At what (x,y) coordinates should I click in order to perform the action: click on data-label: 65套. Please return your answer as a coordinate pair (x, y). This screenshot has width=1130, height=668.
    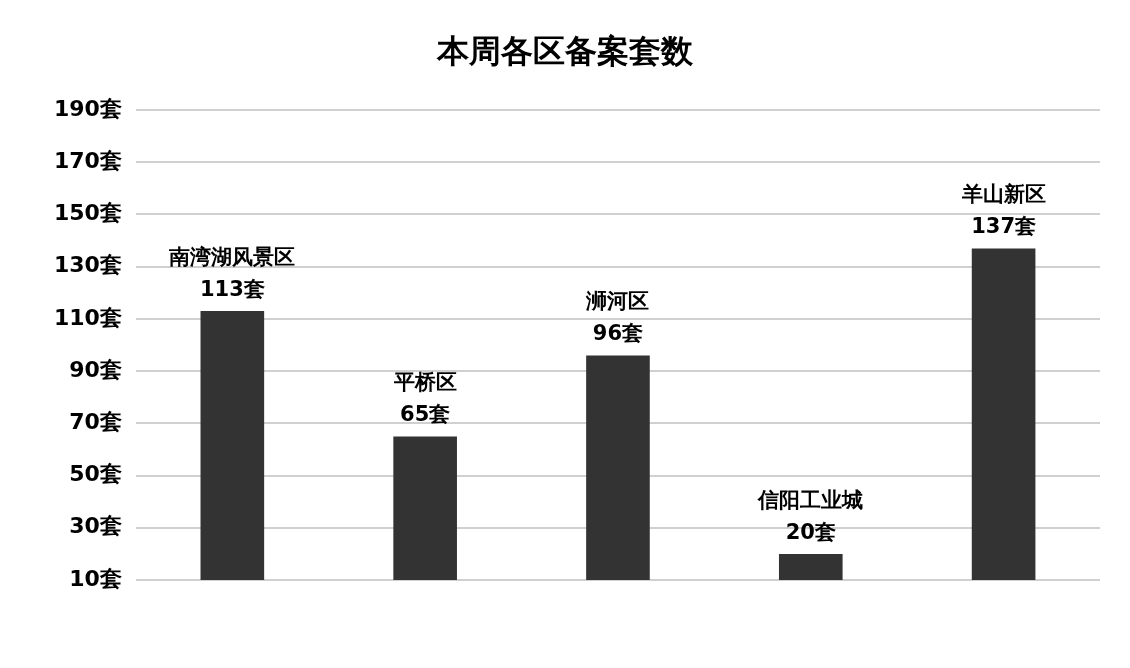
    Looking at the image, I should click on (425, 414).